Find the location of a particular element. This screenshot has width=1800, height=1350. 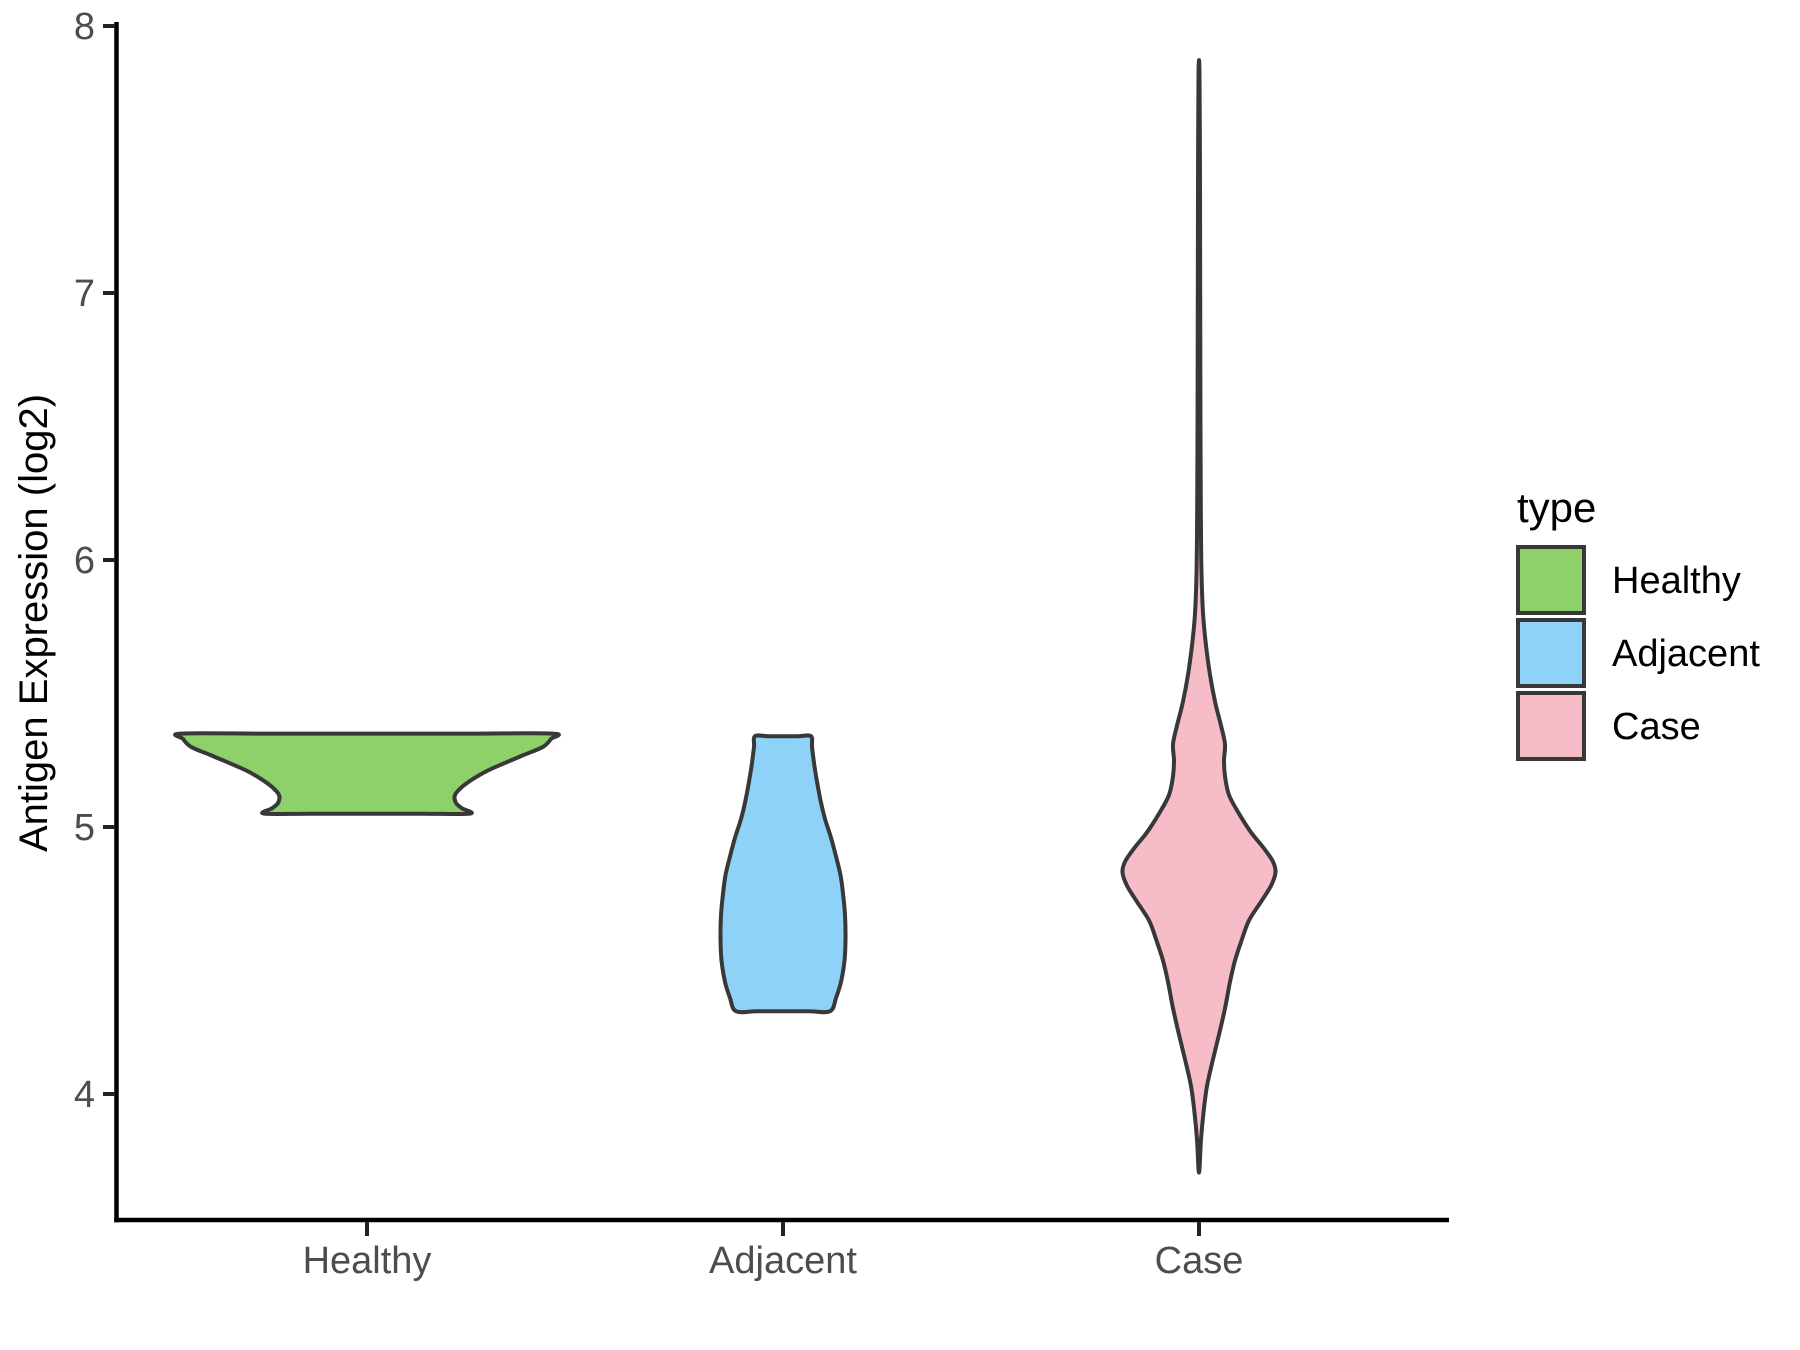

legend-key-healthy-swatch is located at coordinates (1551, 580).